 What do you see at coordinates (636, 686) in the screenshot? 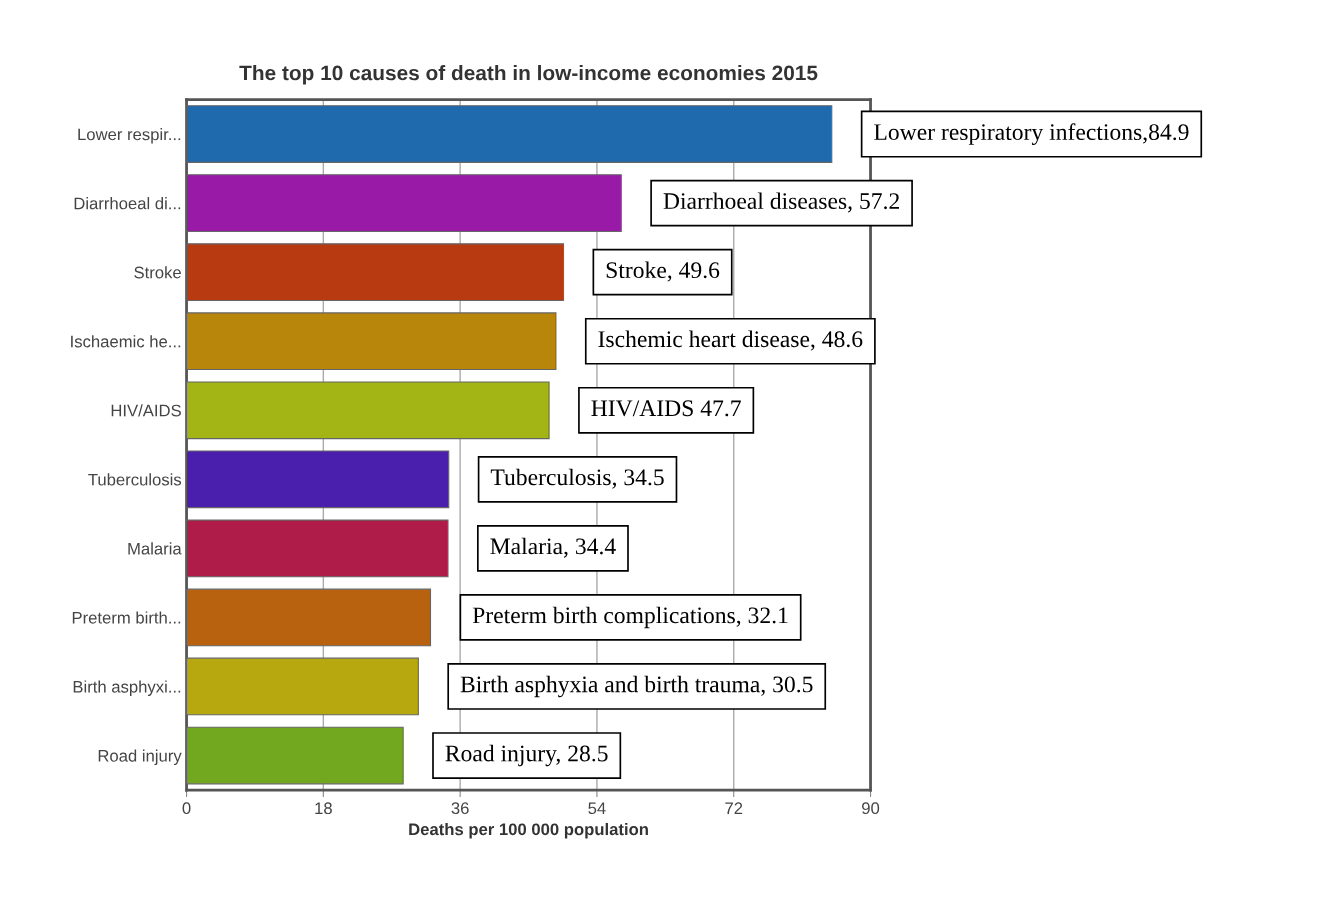
I see `data-label: Birth asphyxia and birth trauma, 30.5` at bounding box center [636, 686].